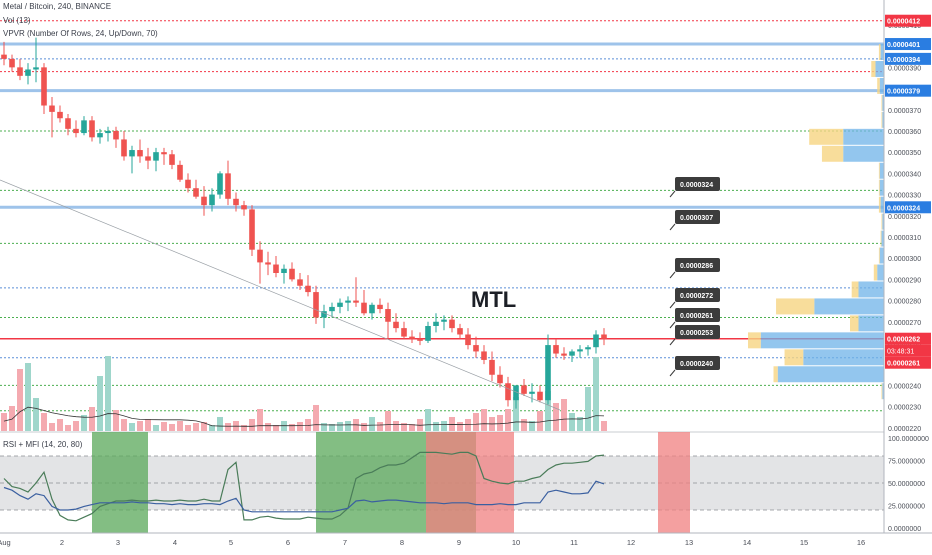 The height and width of the screenshot is (555, 932). What do you see at coordinates (908, 350) in the screenshot?
I see `countdown-tag` at bounding box center [908, 350].